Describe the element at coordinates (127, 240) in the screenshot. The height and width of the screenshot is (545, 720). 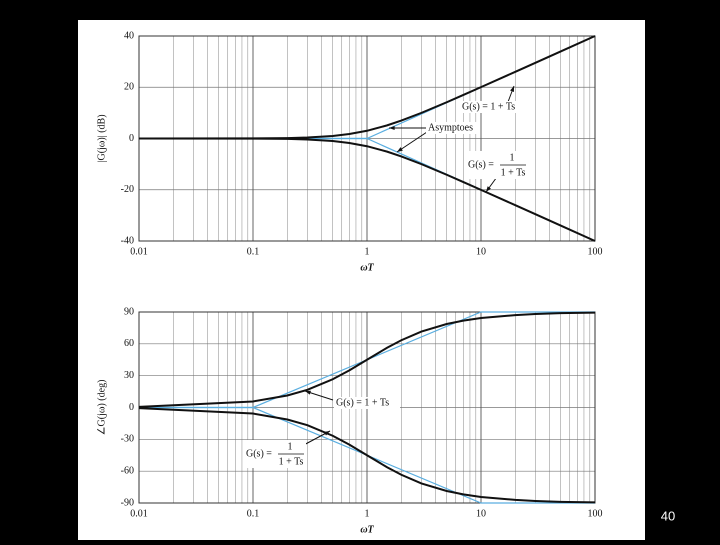
I see `y-tick-label: -40` at that location.